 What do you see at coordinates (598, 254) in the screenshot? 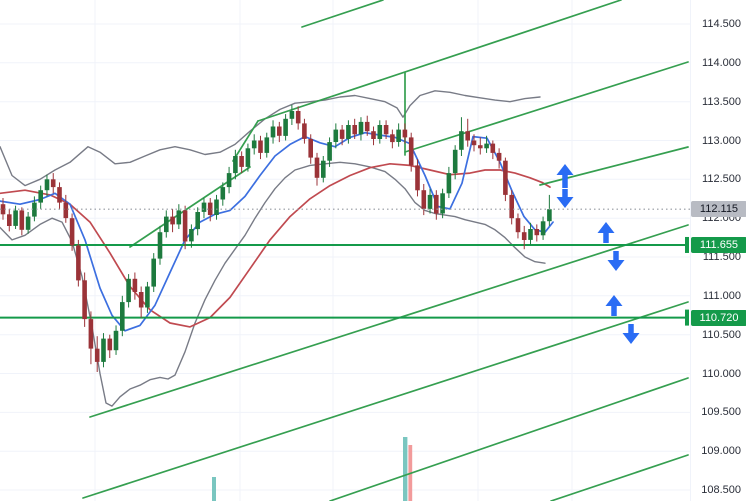
I see `arrow-layer` at bounding box center [598, 254].